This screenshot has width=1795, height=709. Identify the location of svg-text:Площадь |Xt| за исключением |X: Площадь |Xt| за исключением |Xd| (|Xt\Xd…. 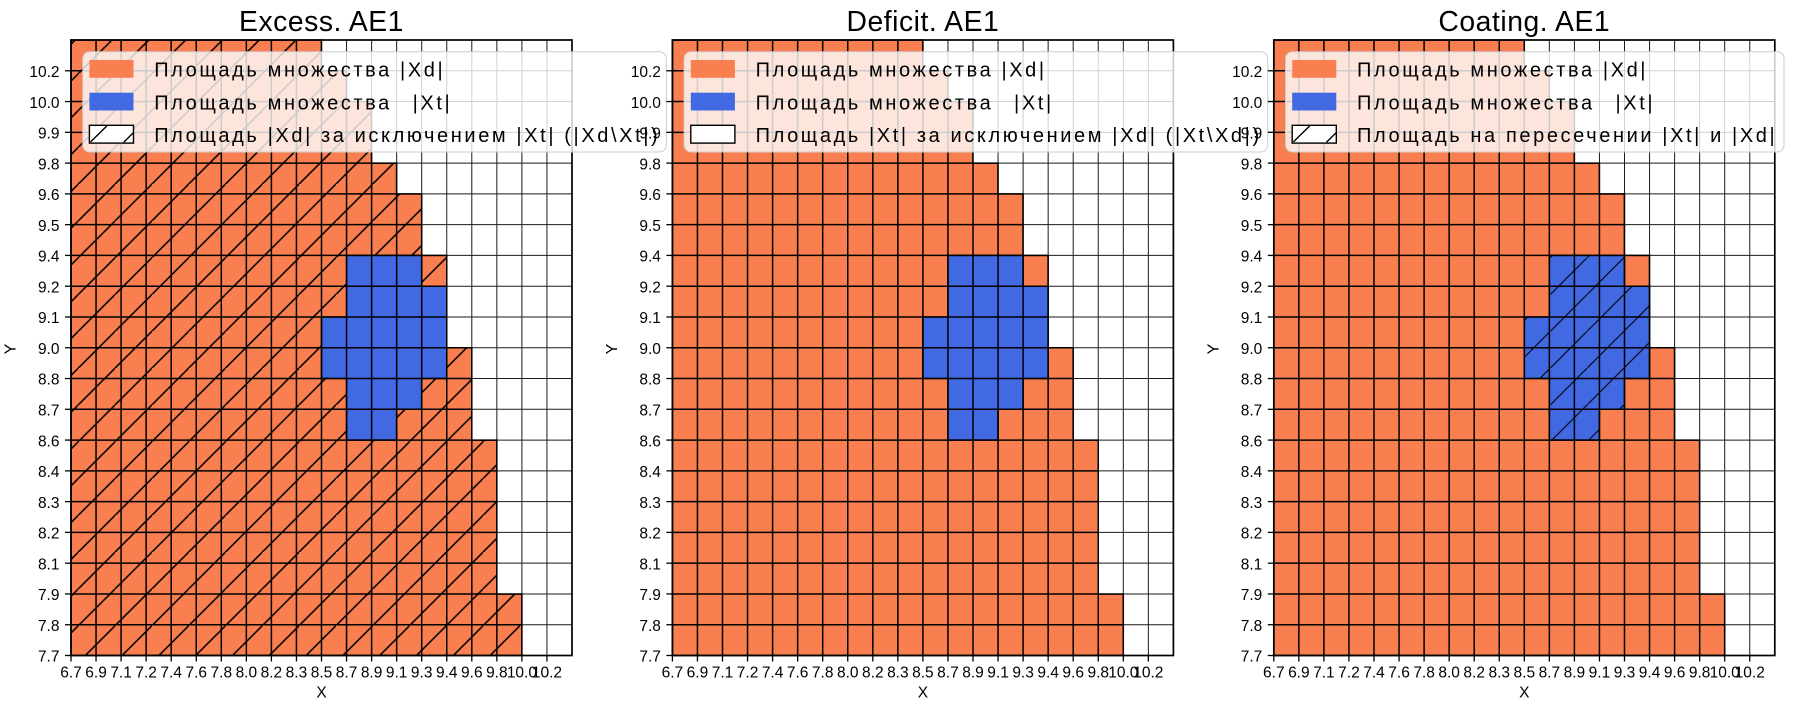
(1009, 136).